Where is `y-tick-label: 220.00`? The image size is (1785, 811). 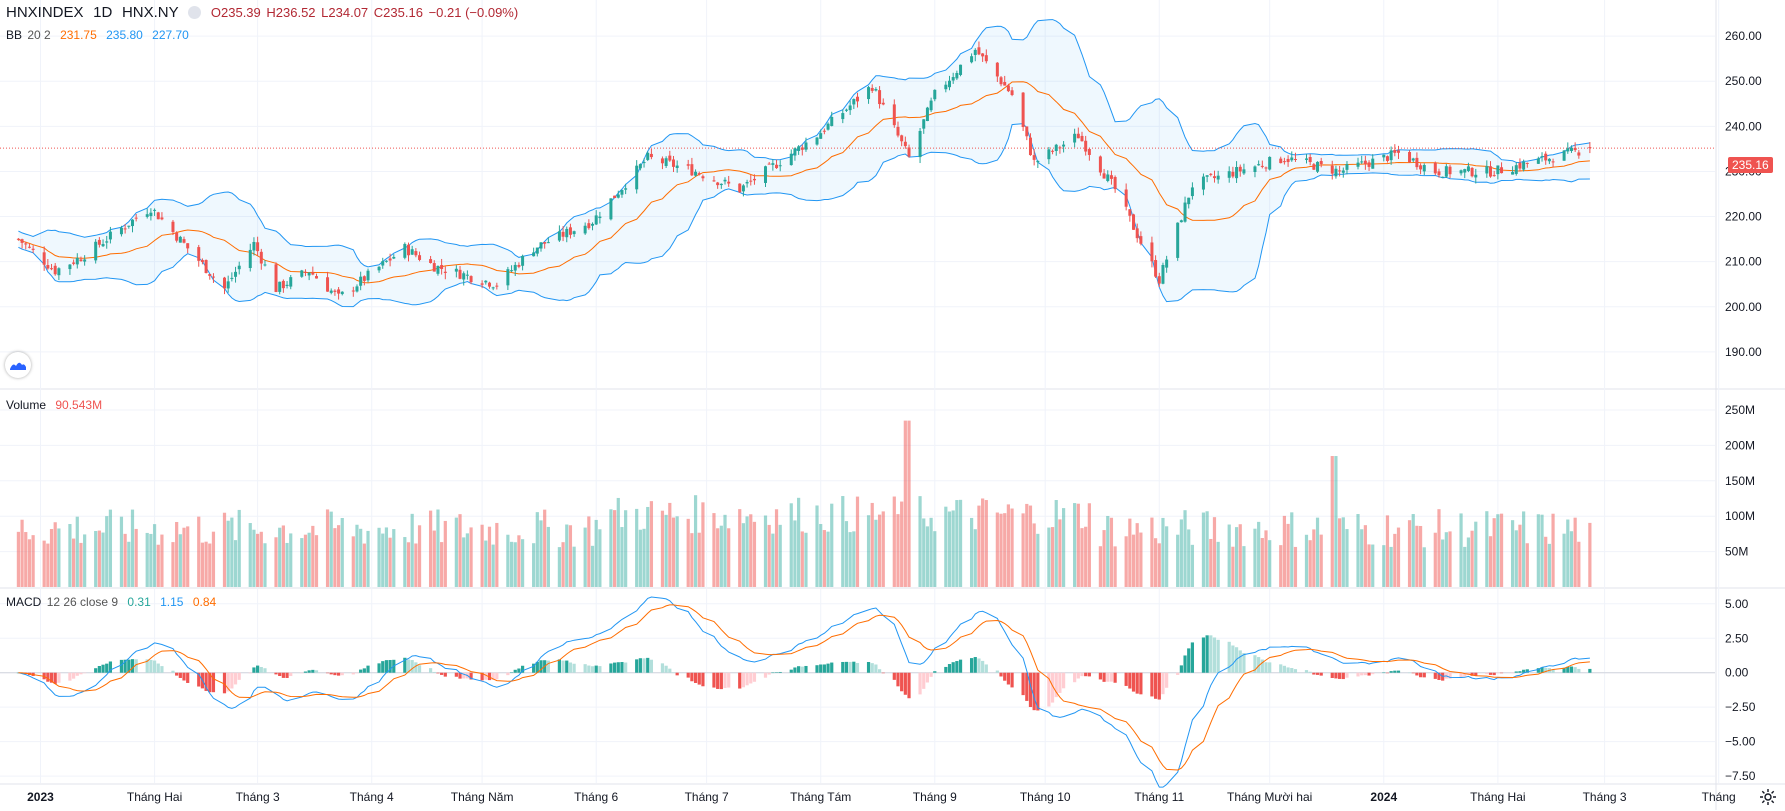
y-tick-label: 220.00 is located at coordinates (1743, 217).